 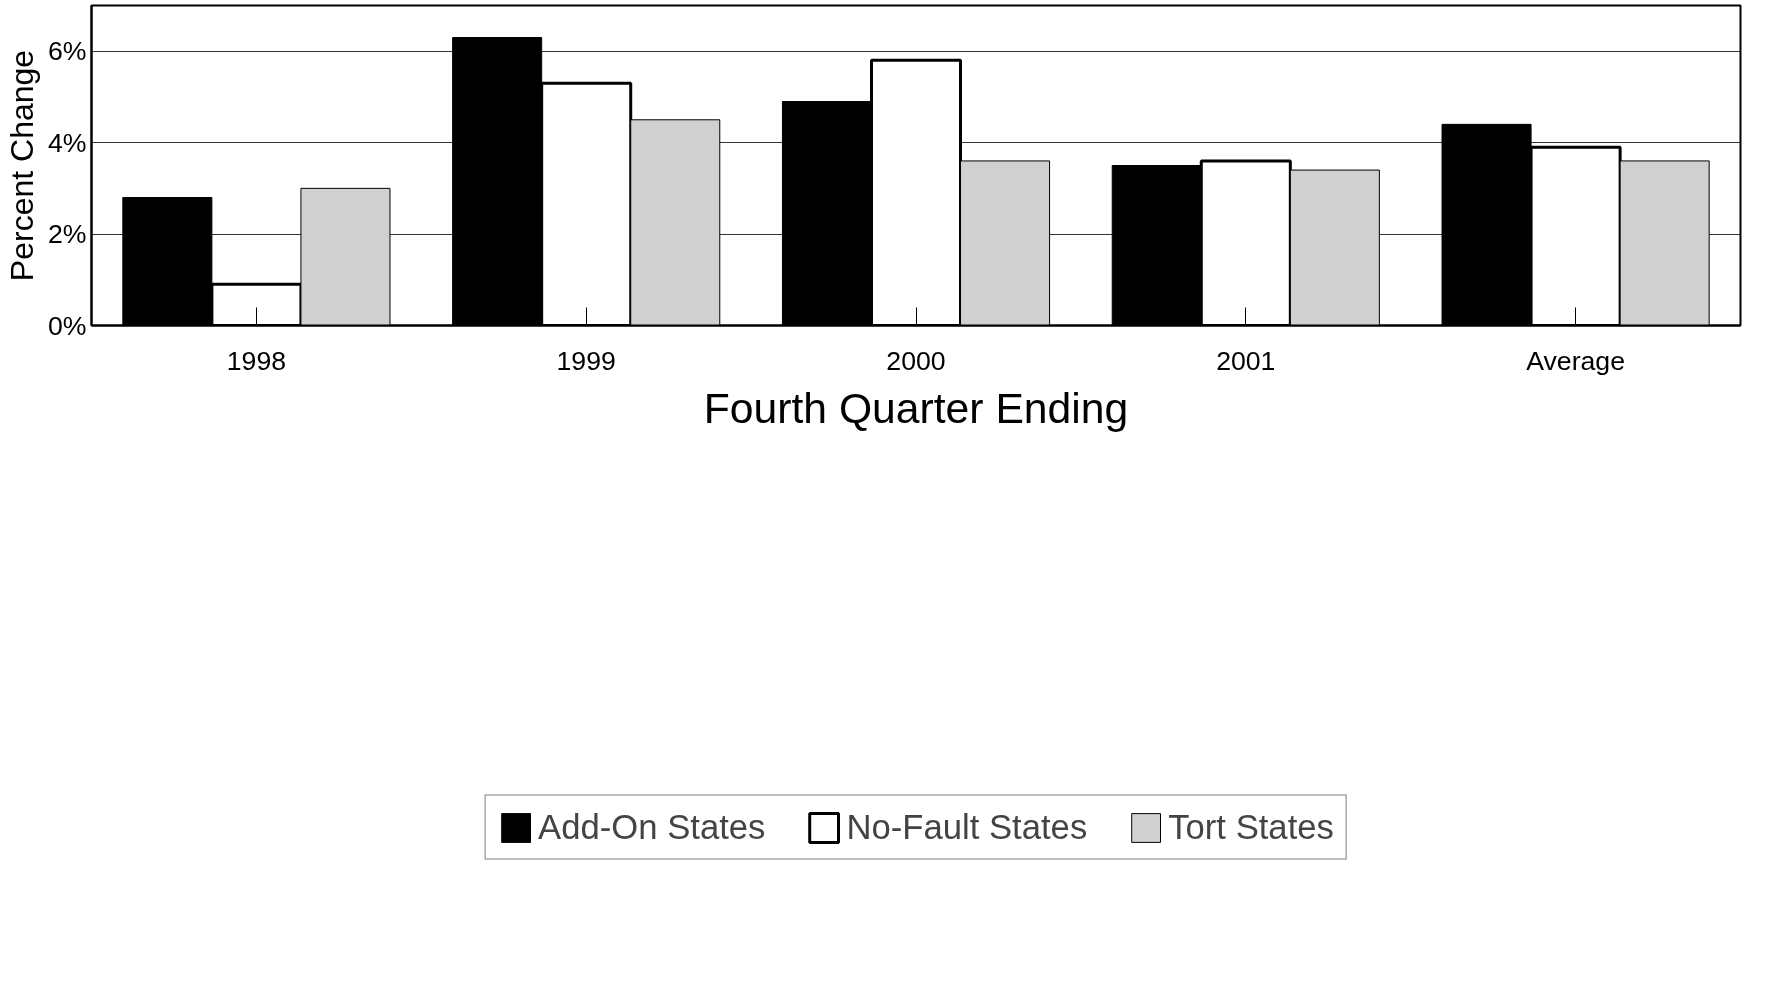 What do you see at coordinates (67, 234) in the screenshot?
I see `y-tick-label: 2%` at bounding box center [67, 234].